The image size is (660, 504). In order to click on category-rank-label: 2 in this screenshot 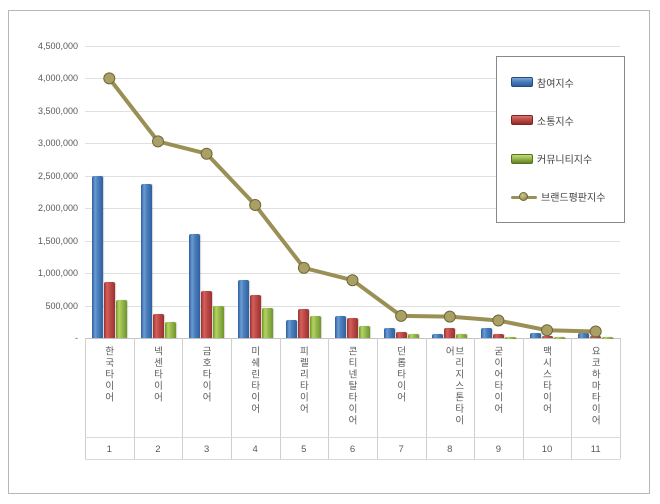, I will do `click(158, 449)`.